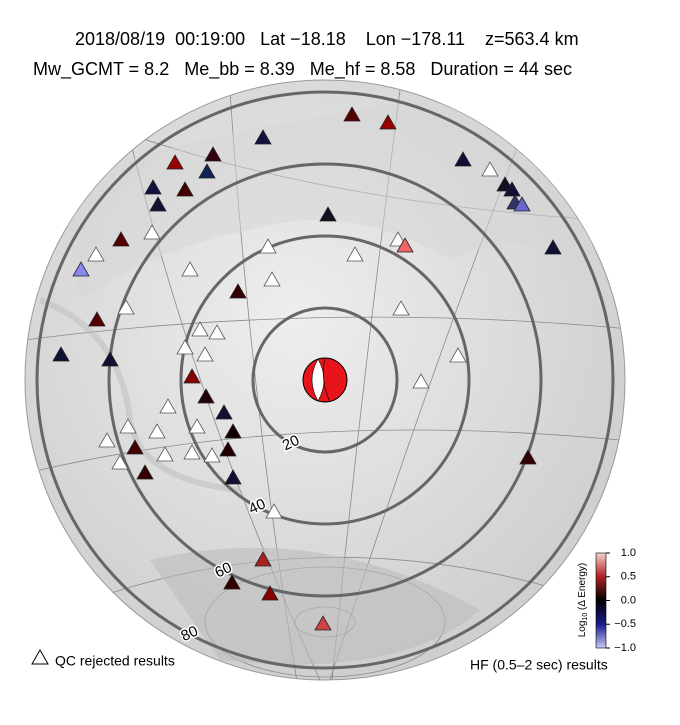 Image resolution: width=680 pixels, height=725 pixels. I want to click on legend-symbol, so click(40, 656).